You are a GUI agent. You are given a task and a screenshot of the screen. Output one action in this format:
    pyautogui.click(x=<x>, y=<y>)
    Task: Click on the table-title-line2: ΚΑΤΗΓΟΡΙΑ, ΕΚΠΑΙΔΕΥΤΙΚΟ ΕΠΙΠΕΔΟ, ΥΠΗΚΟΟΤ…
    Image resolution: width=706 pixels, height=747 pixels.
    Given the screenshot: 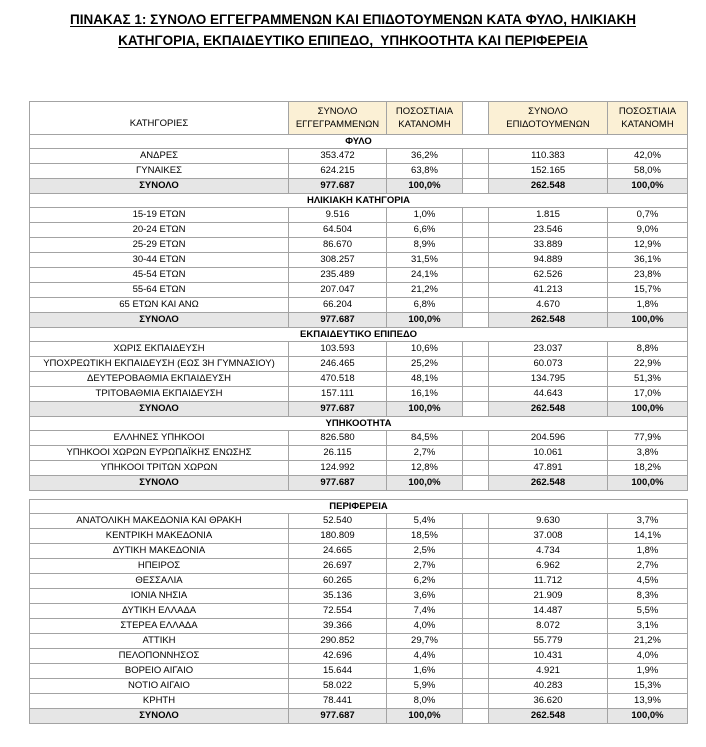 What is the action you would take?
    pyautogui.click(x=353, y=40)
    